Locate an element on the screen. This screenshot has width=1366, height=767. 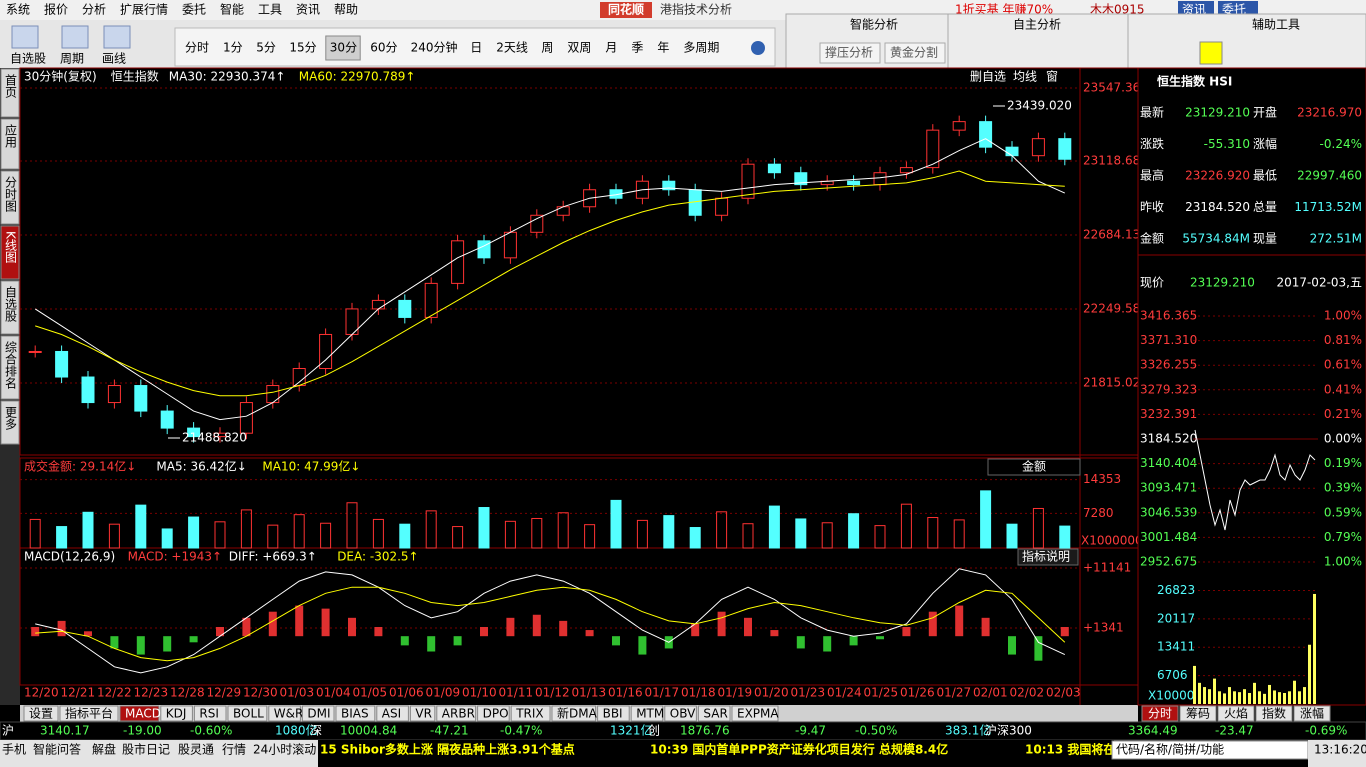
bottom-link: 股市日记 is located at coordinates (146, 749).